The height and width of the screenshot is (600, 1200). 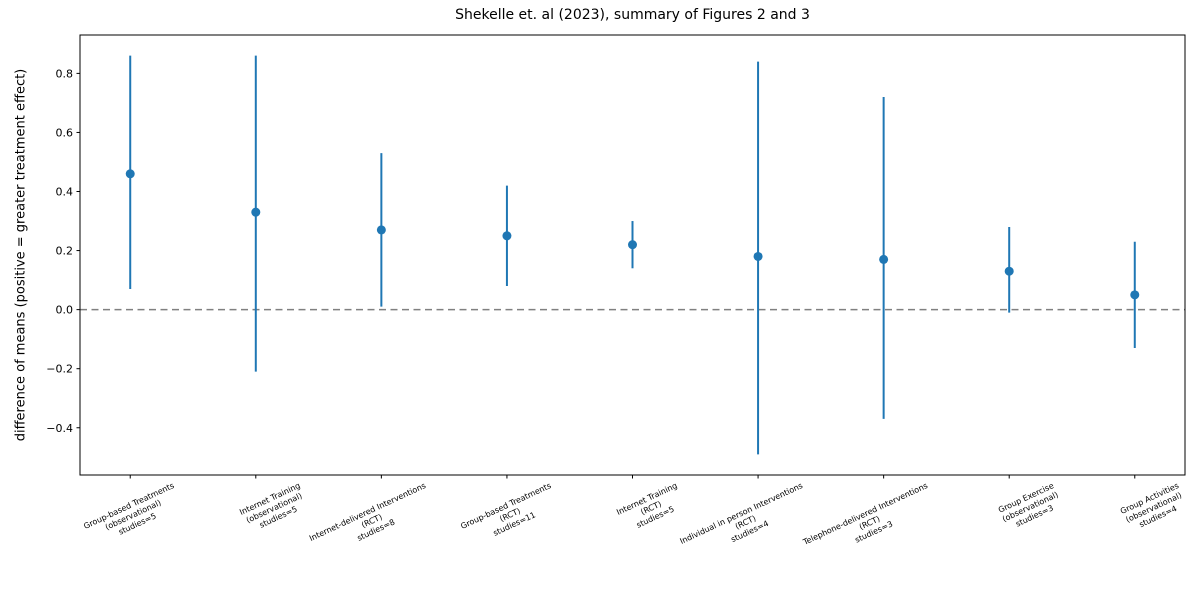 I want to click on y-tick-label: 0.8, so click(x=65, y=73).